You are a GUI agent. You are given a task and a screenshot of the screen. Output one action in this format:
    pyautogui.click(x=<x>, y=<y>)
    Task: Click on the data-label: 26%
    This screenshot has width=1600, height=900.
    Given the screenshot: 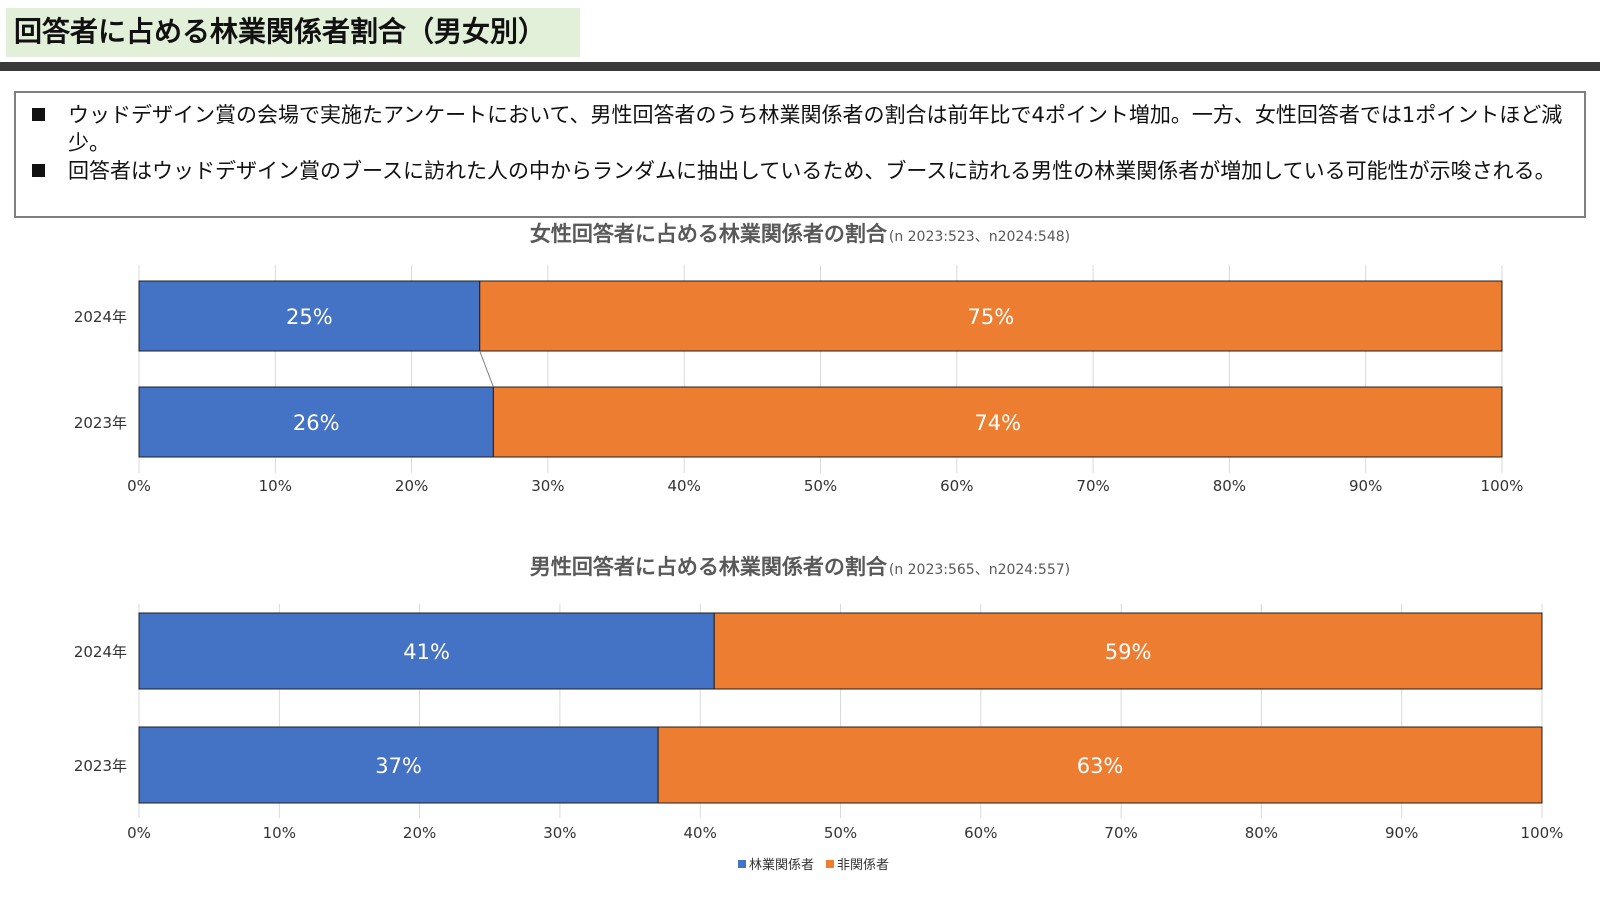 What is the action you would take?
    pyautogui.click(x=316, y=423)
    